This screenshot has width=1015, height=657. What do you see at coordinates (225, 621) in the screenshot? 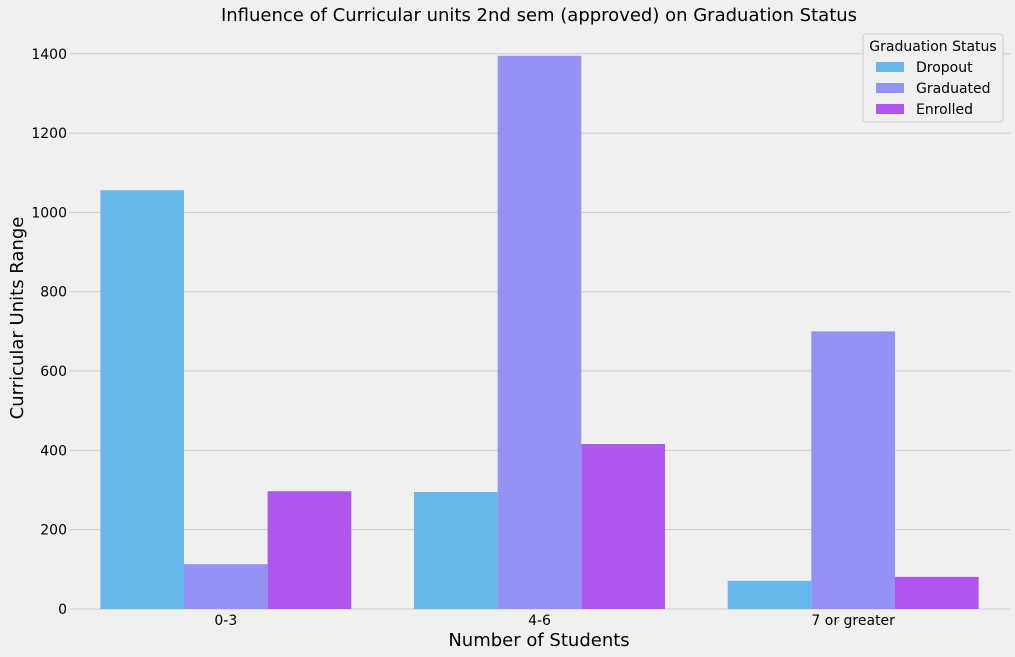
I see `x-tick-label: 0-3` at bounding box center [225, 621].